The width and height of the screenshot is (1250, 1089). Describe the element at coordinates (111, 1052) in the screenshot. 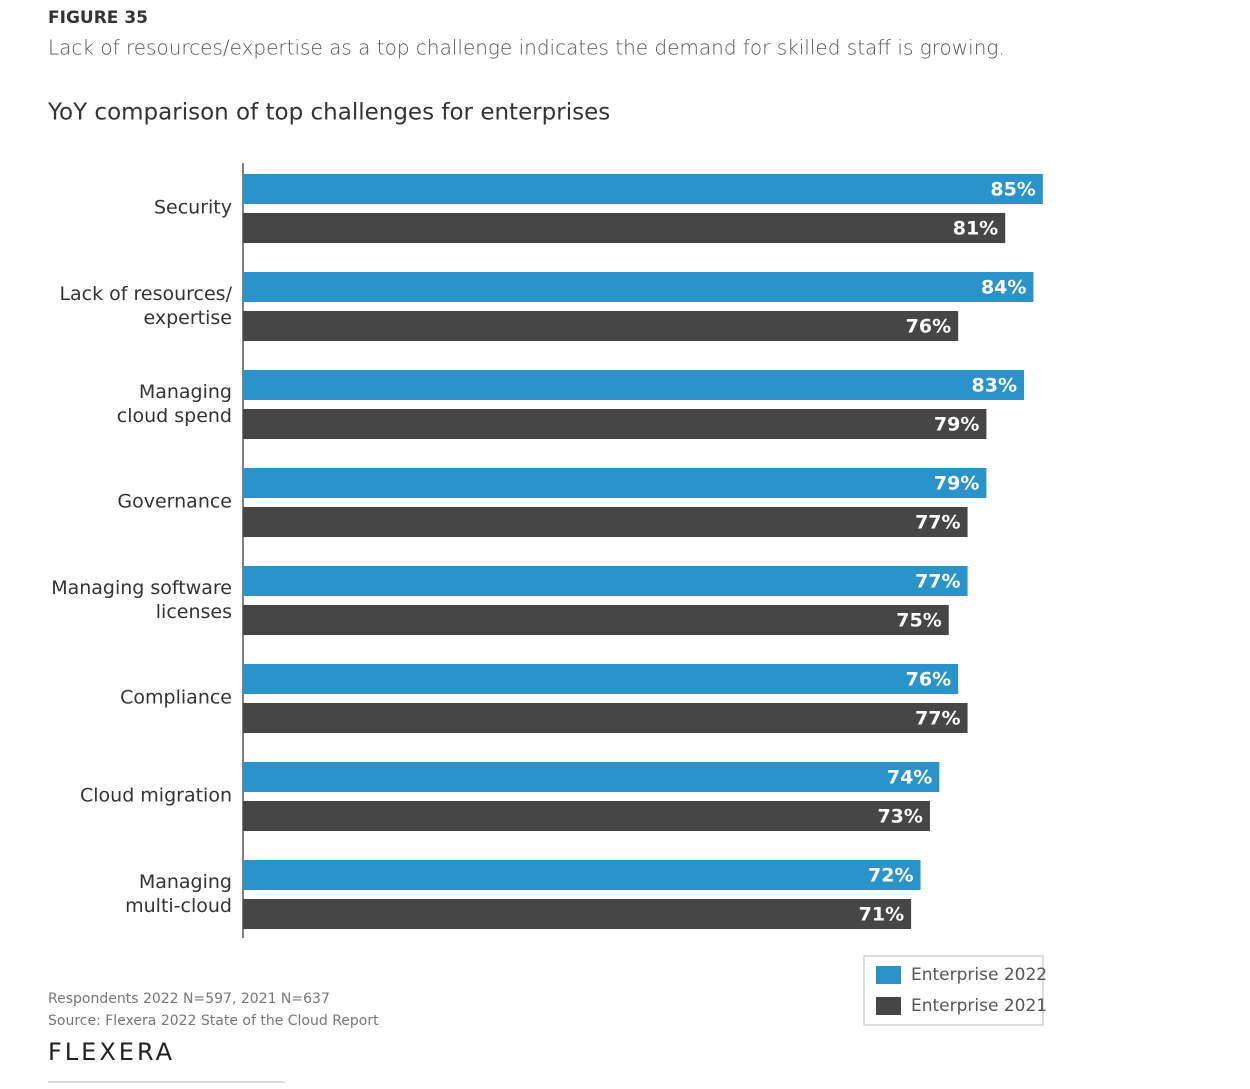

I see `logo: FLEXERA` at that location.